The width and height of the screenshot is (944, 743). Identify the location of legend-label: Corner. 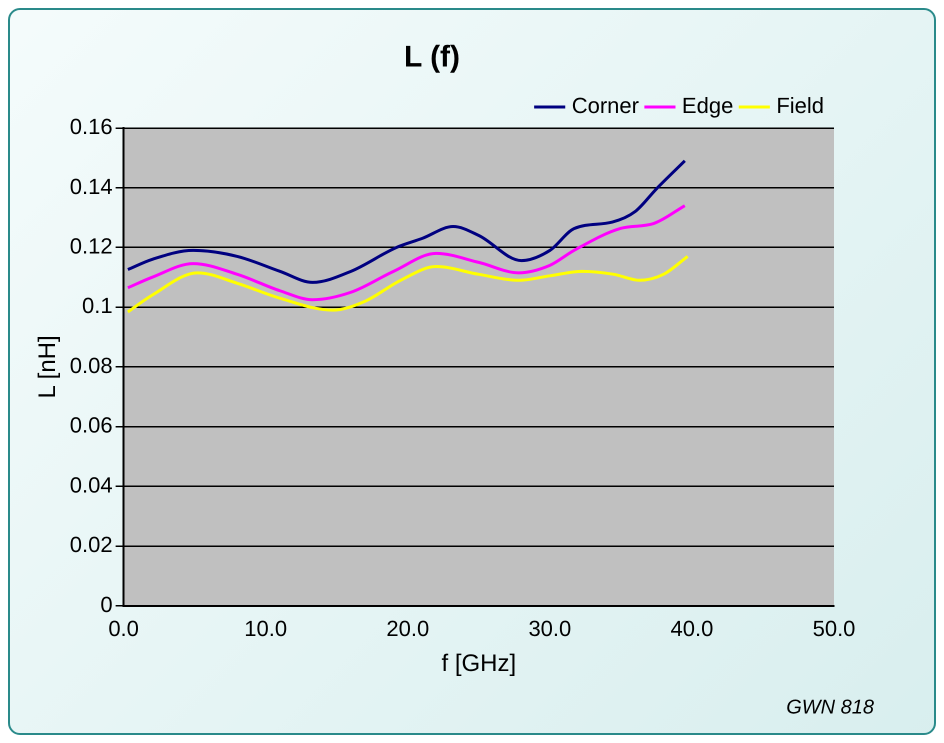
(605, 105).